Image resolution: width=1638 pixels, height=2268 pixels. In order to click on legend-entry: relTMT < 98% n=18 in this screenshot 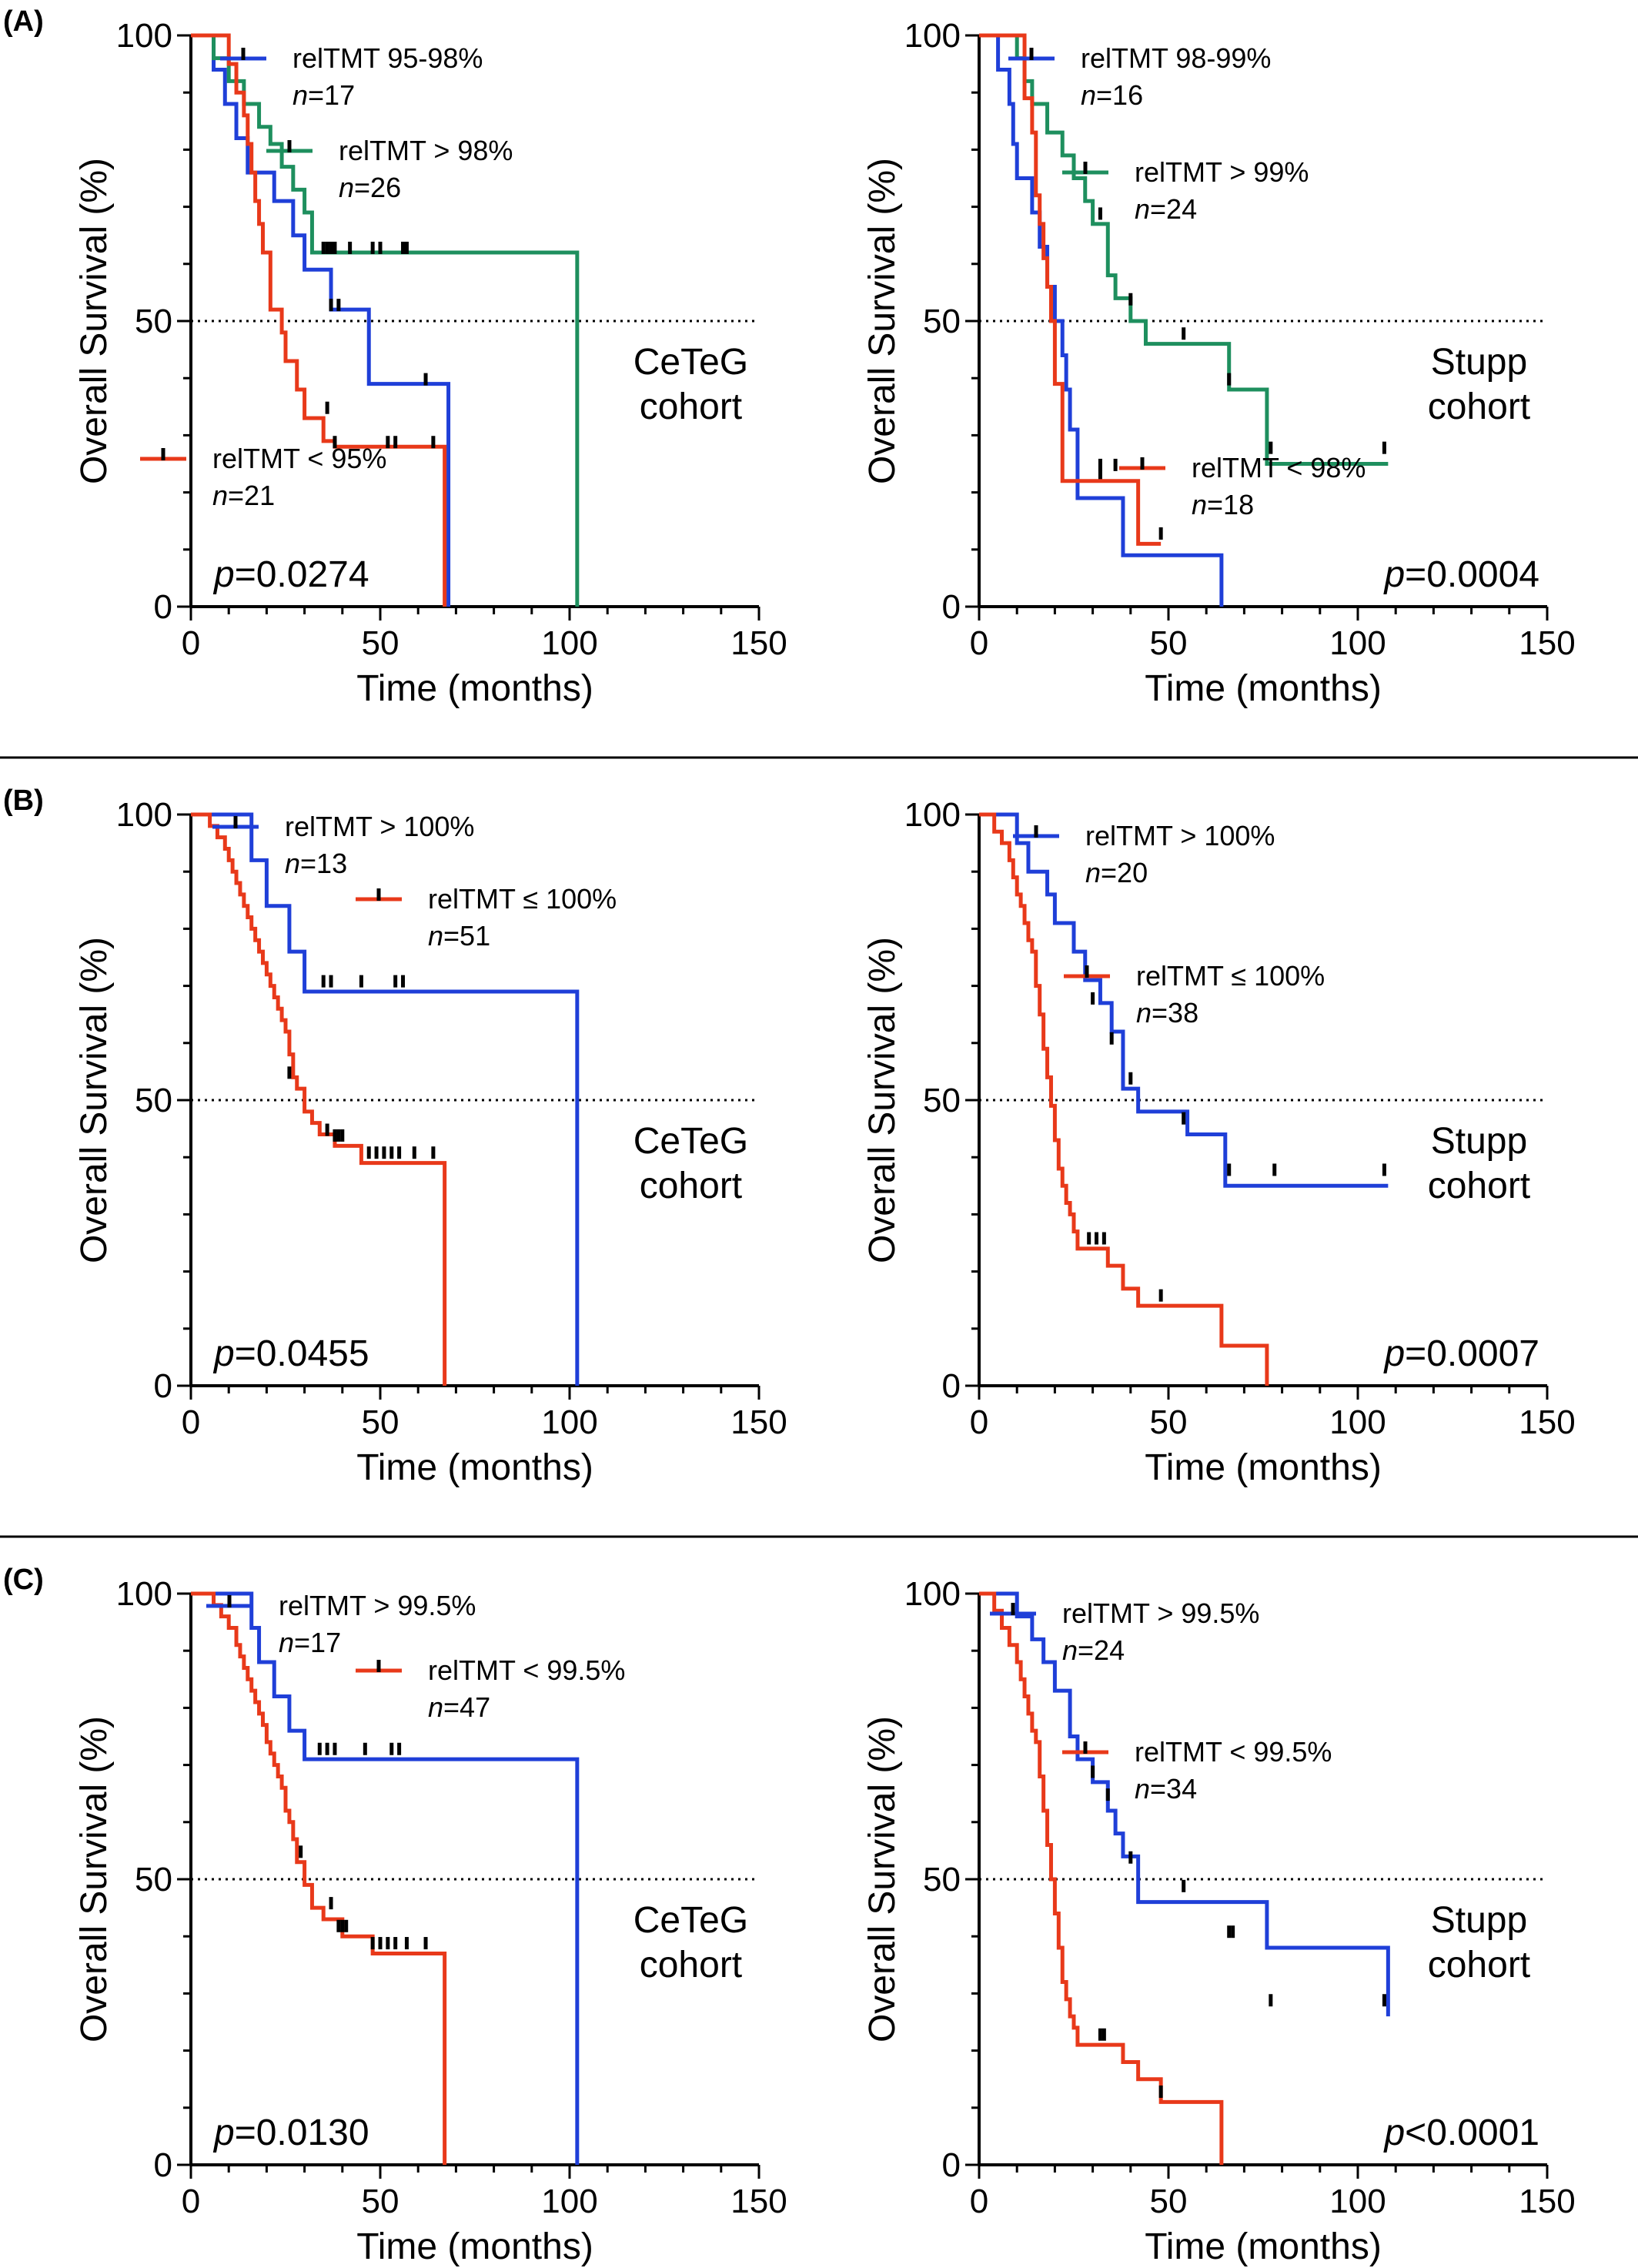, I will do `click(1242, 486)`.